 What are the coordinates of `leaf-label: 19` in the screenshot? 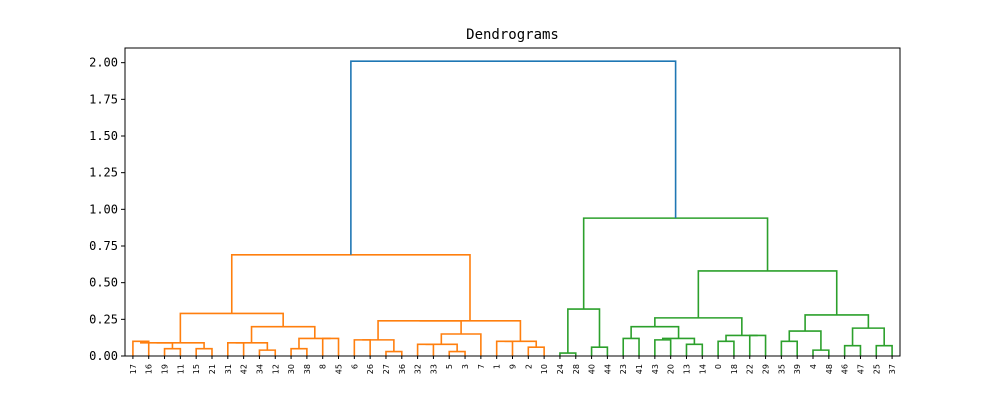 It's located at (165, 369).